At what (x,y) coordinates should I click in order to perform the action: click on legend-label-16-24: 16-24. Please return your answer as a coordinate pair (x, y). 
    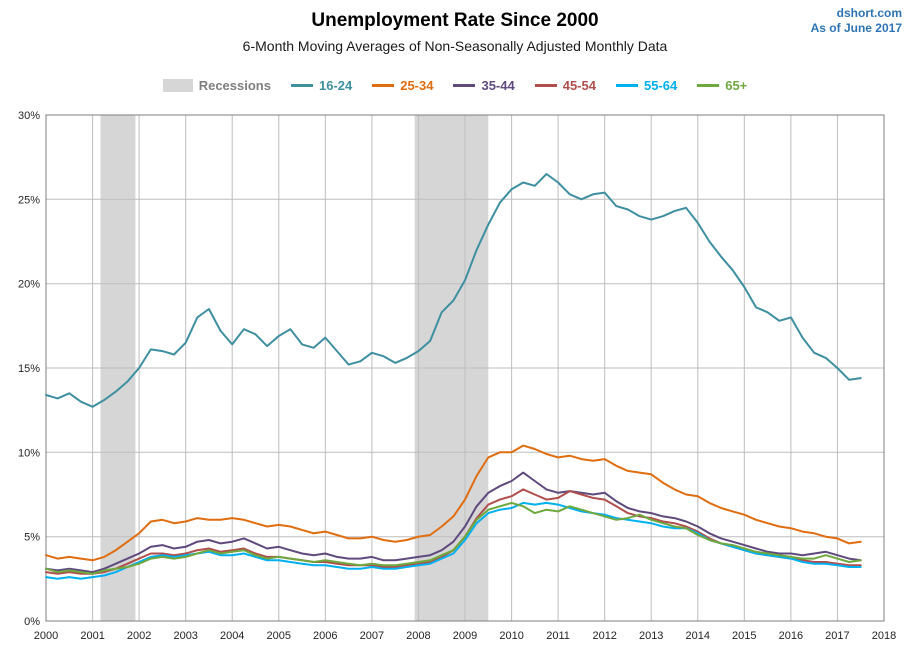
    Looking at the image, I should click on (335, 85).